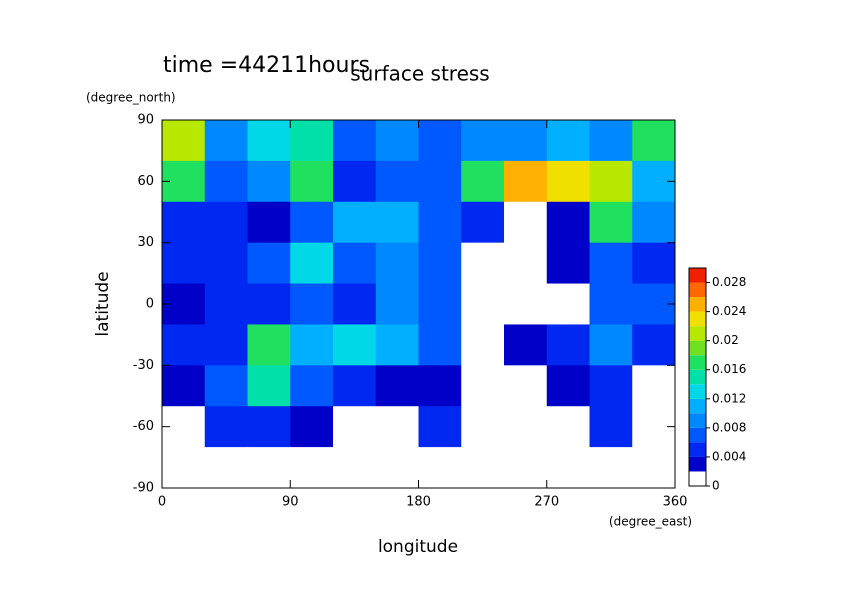 This screenshot has height=599, width=842. I want to click on colorbar-tick-label: 0.008, so click(729, 427).